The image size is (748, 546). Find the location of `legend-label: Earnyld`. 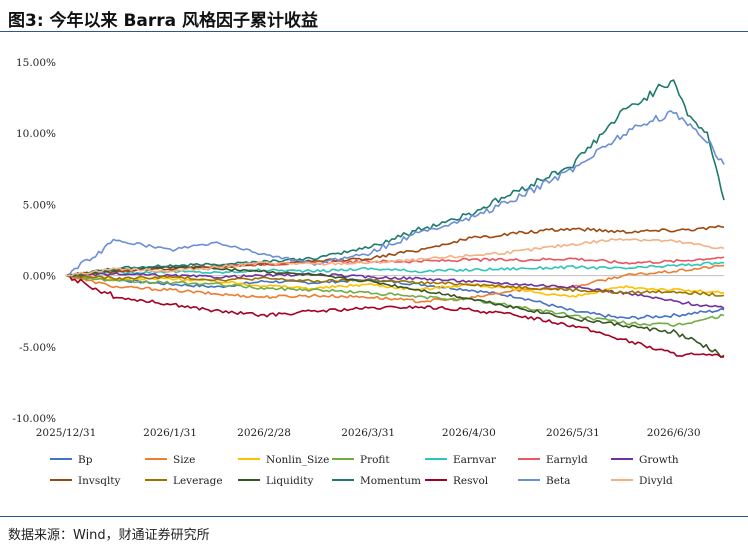

legend-label: Earnyld is located at coordinates (567, 460).